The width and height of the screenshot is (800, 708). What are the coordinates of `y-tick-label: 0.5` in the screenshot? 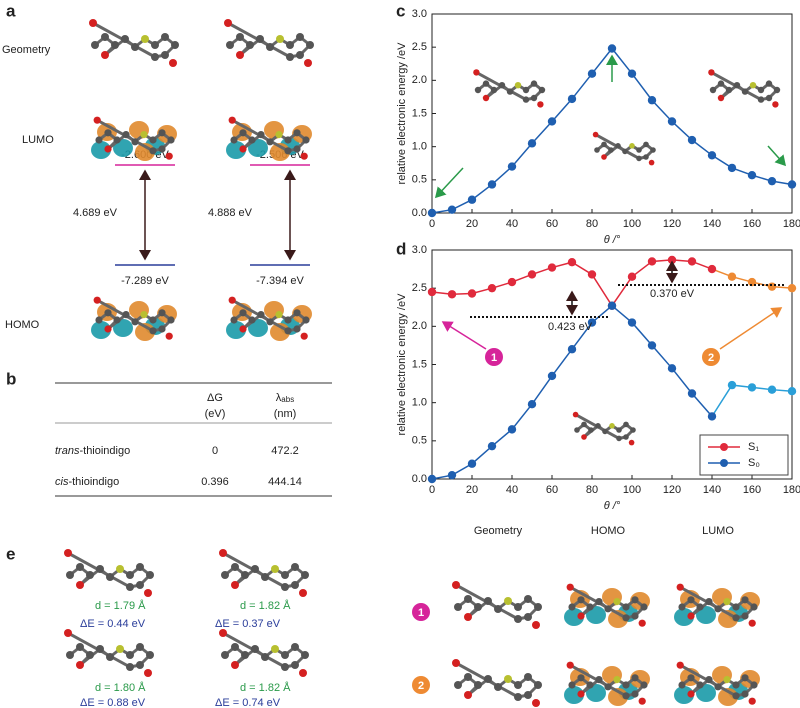 It's located at (419, 180).